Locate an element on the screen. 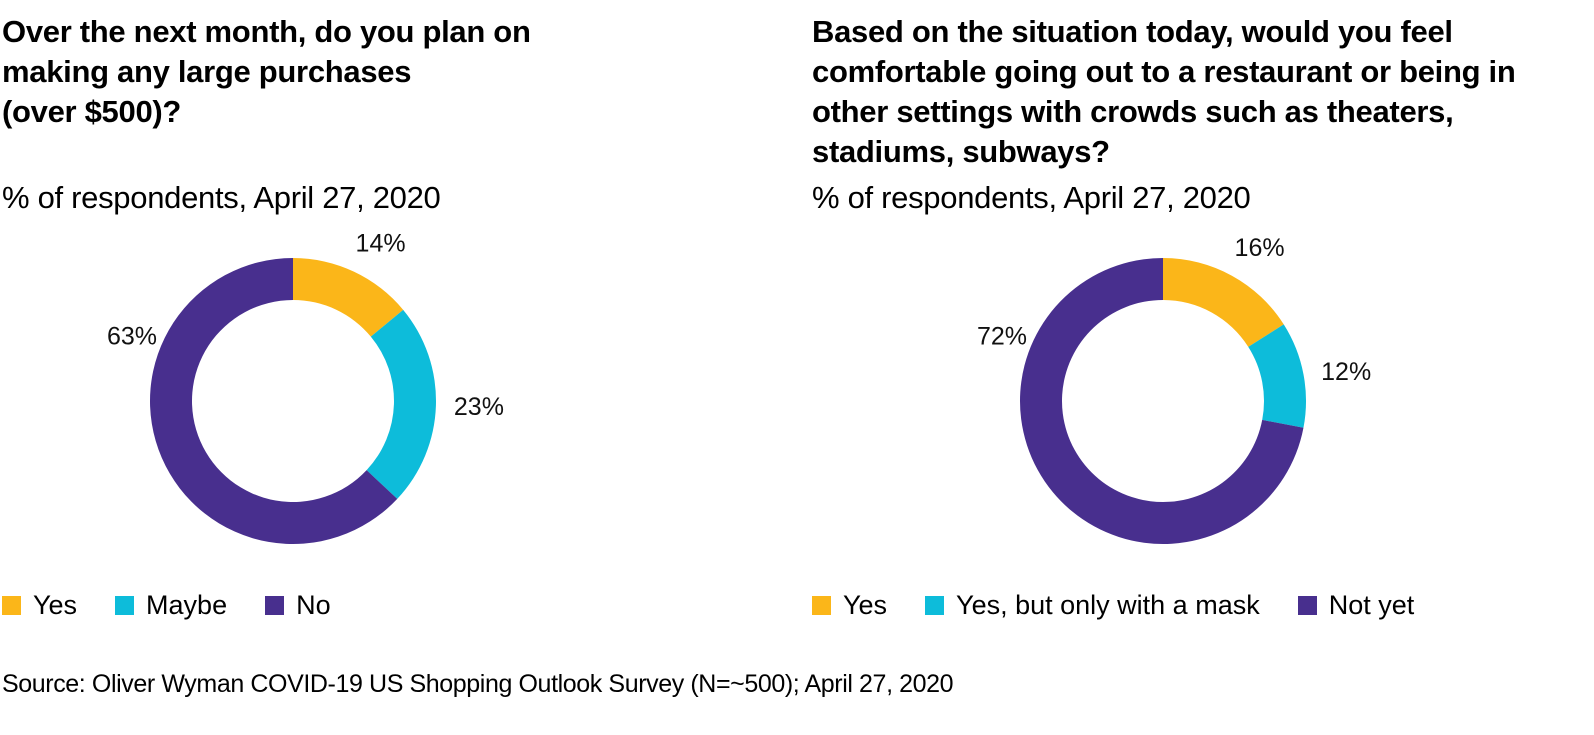  chart-legend: Yes Maybe No is located at coordinates (185, 605).